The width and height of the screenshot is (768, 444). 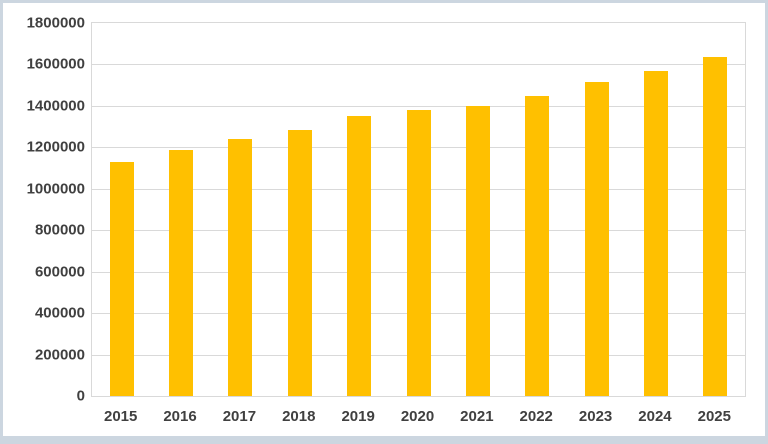 I want to click on x-axis-label: 2015, so click(x=120, y=416).